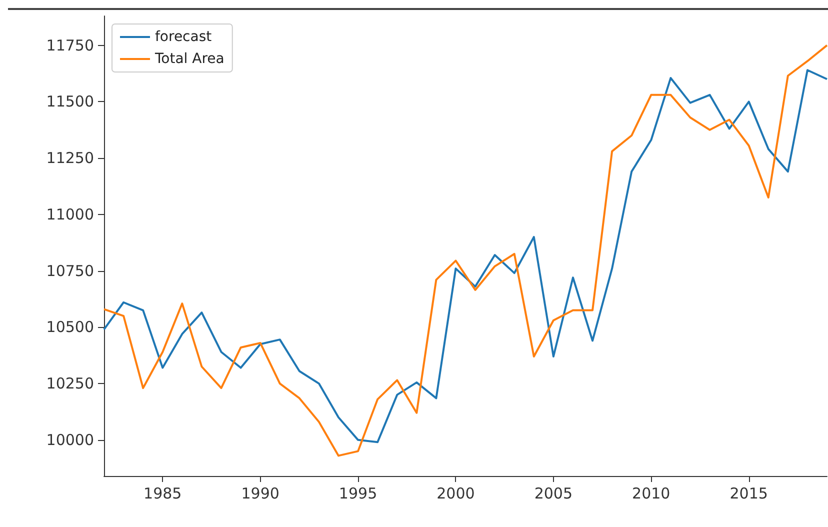  What do you see at coordinates (455, 493) in the screenshot?
I see `x-tick-label: 2000` at bounding box center [455, 493].